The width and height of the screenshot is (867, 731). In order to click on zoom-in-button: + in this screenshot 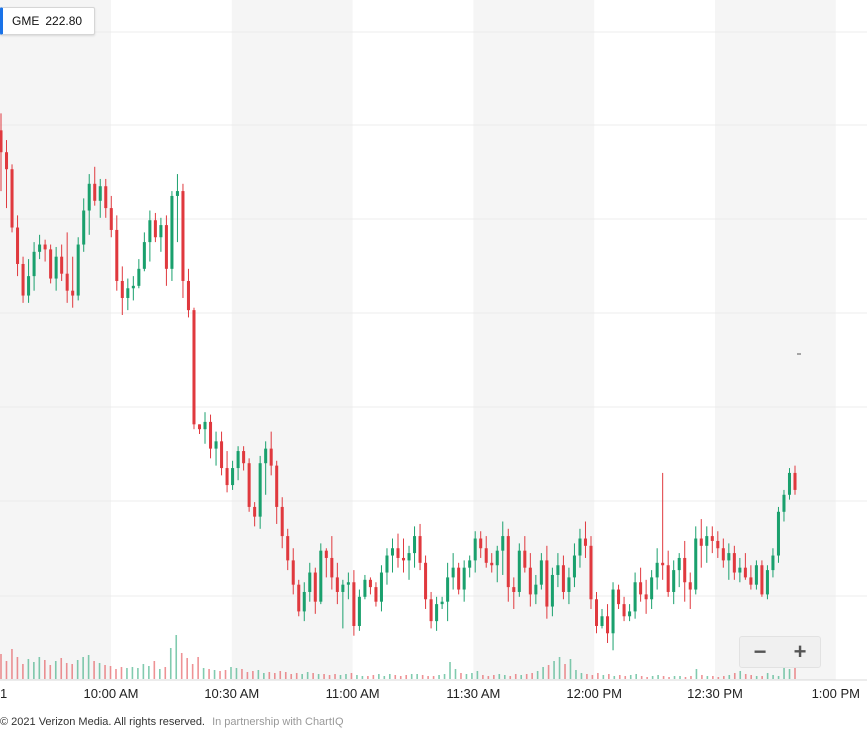, I will do `click(800, 651)`.